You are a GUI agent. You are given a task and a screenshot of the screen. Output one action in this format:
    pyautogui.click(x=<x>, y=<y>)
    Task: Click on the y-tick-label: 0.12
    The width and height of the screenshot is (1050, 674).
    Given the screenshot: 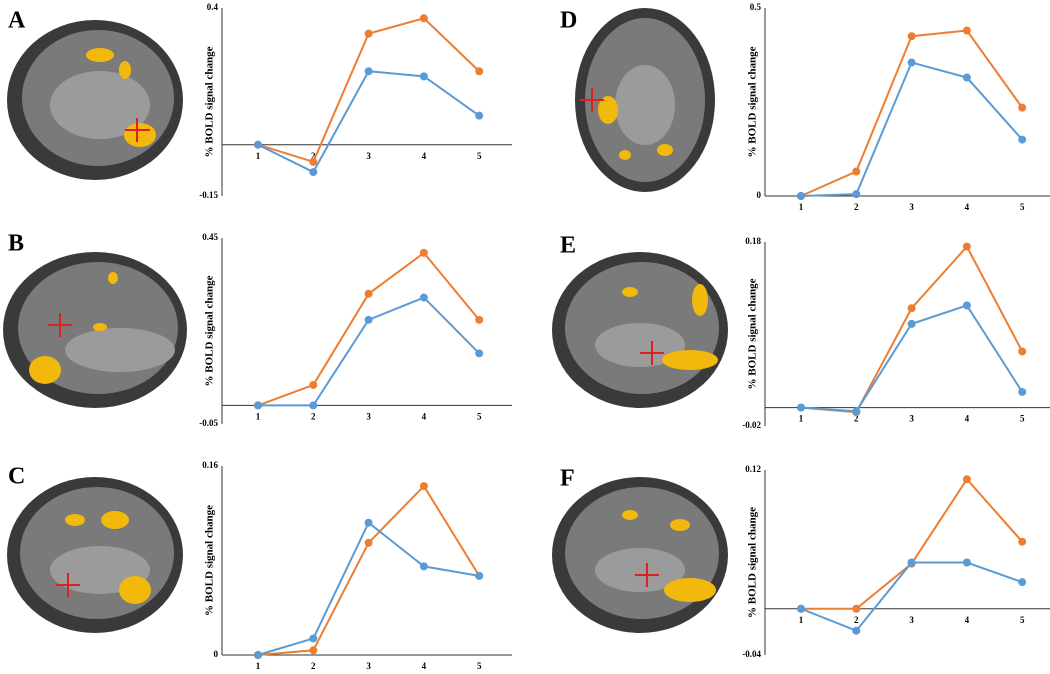 What is the action you would take?
    pyautogui.click(x=753, y=469)
    